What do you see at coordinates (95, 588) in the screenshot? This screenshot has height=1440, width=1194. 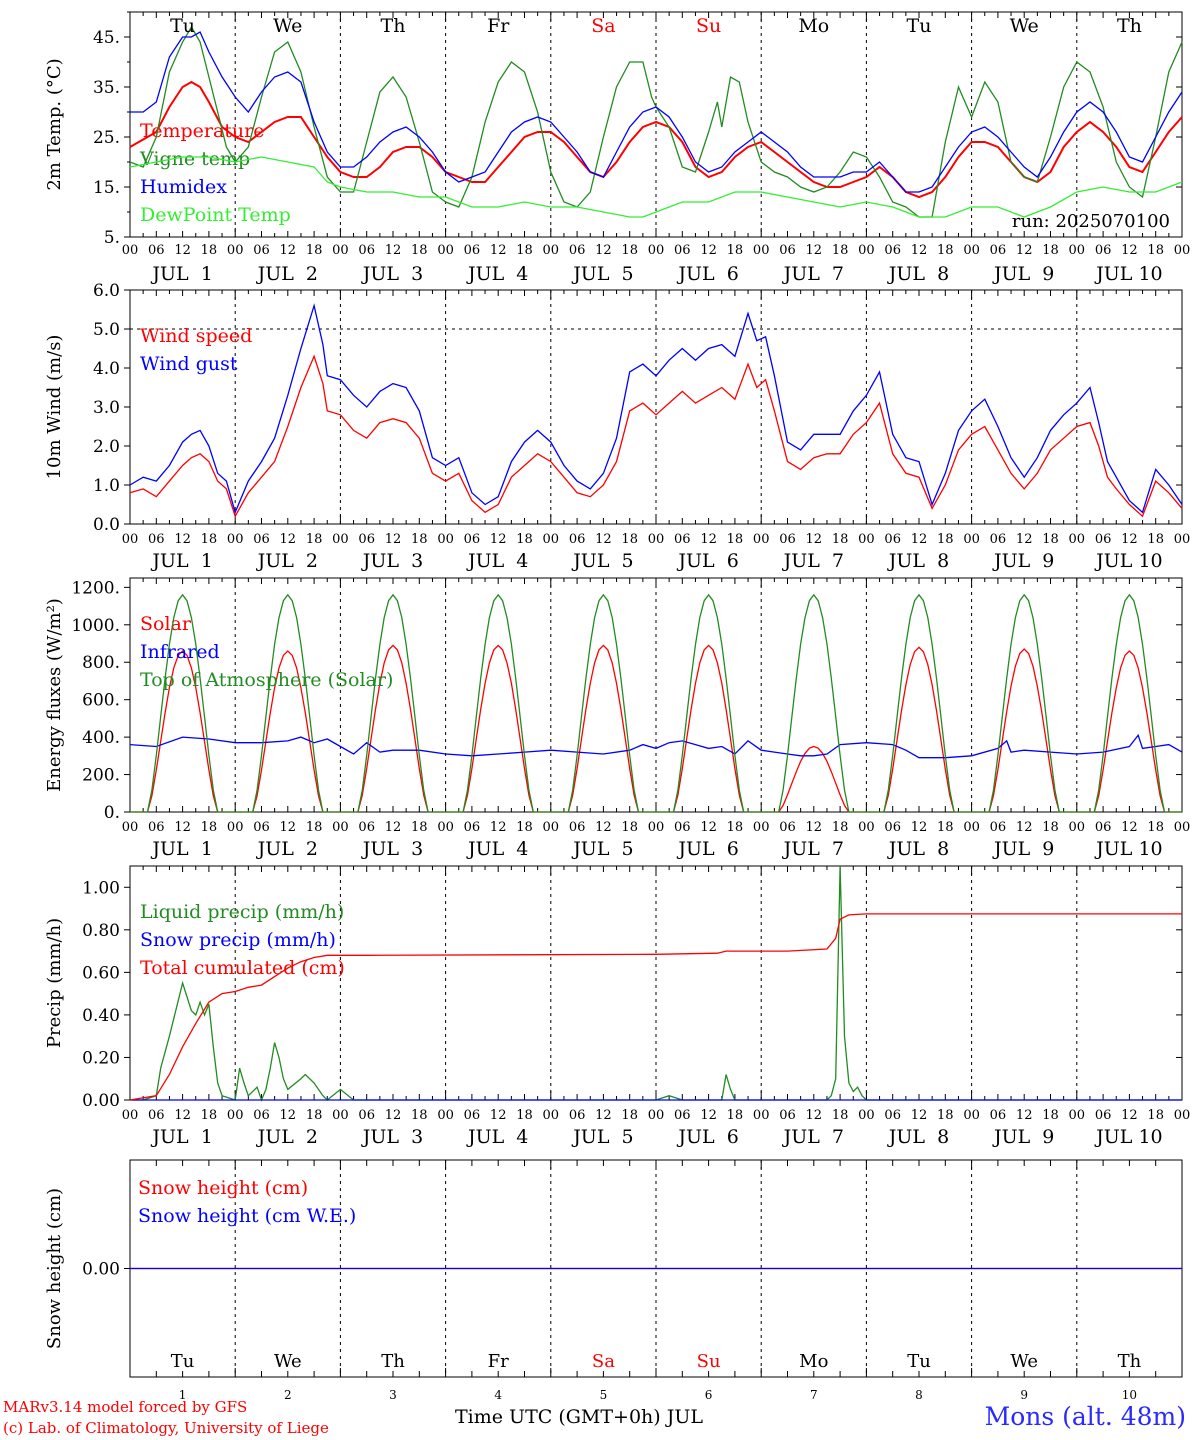 I see `y-tick-label: 1200.` at bounding box center [95, 588].